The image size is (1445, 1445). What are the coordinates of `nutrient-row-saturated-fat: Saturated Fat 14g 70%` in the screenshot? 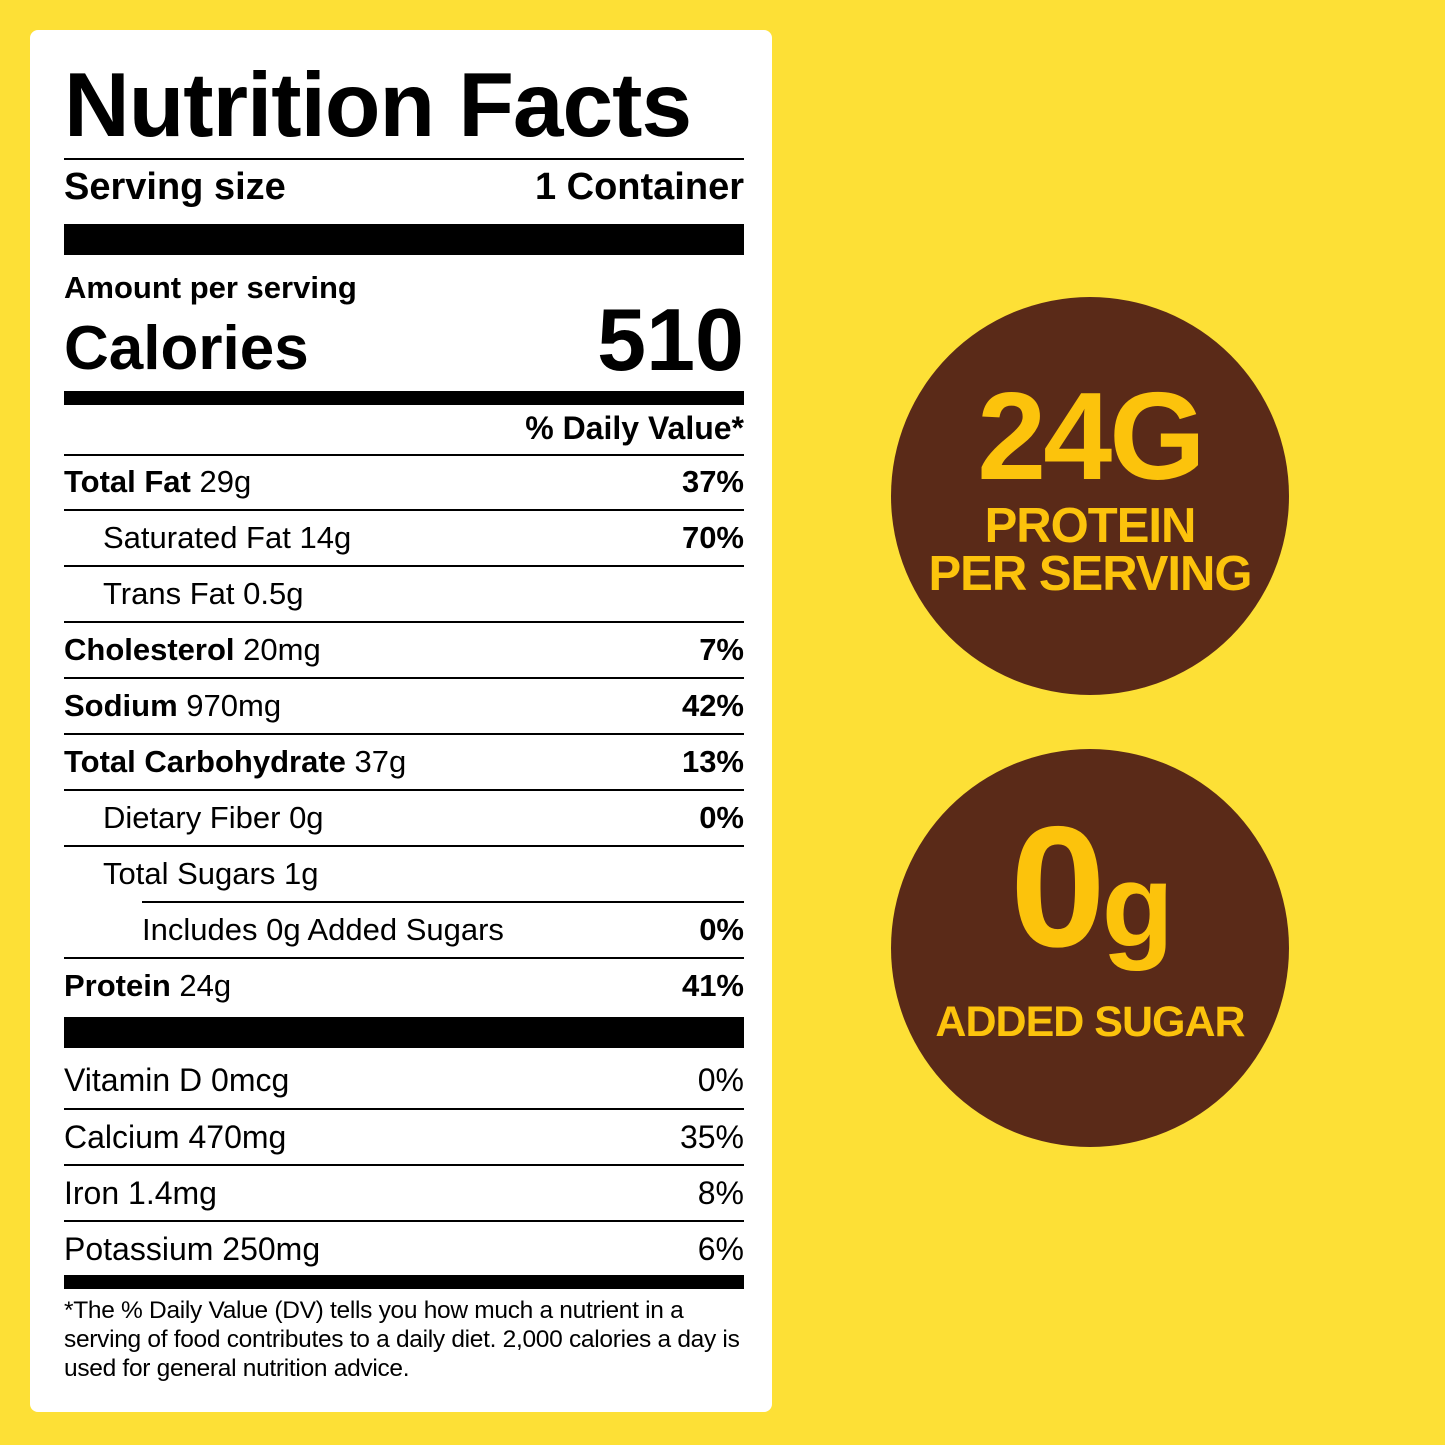 It's located at (404, 538).